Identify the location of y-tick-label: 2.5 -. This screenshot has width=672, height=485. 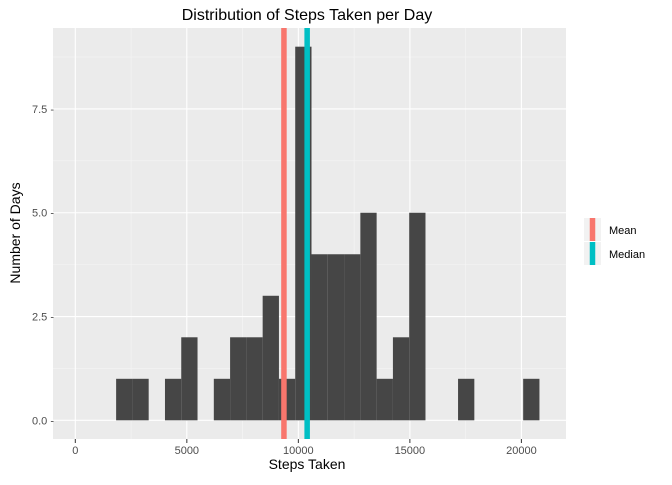
(43, 318).